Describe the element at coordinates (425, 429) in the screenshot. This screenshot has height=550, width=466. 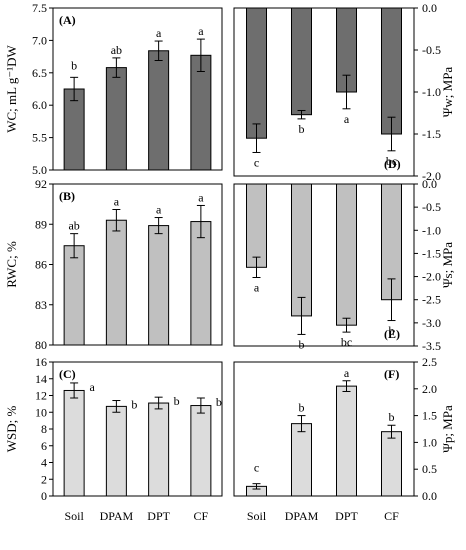
I see `y-axis: 0.0 0.5 1.0 1.5 2.0 2.5` at that location.